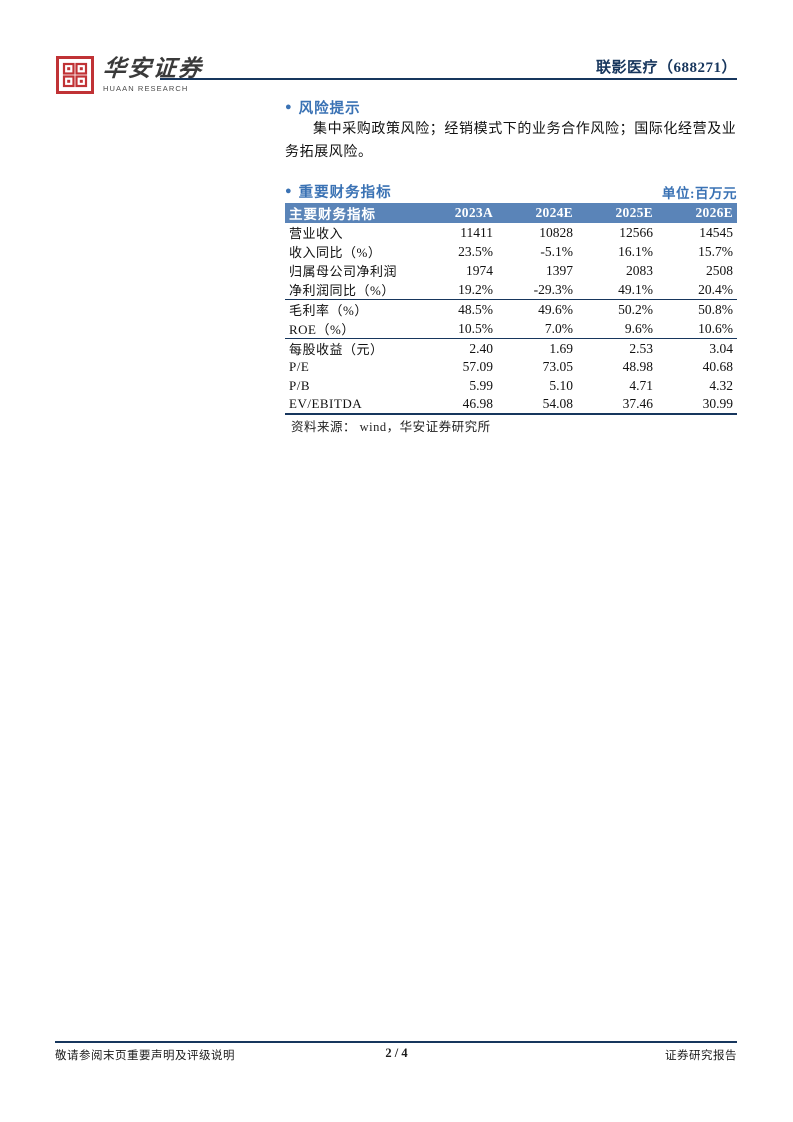  Describe the element at coordinates (721, 386) in the screenshot. I see `cell-value: 4.32` at that location.